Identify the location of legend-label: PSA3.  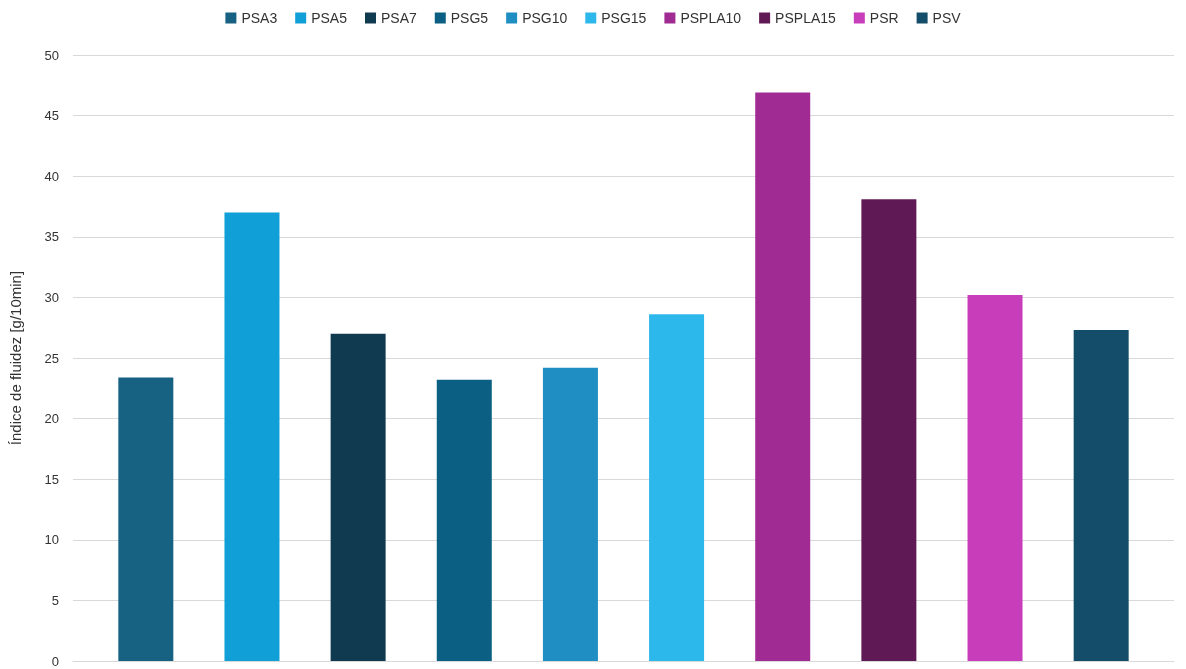
(259, 18).